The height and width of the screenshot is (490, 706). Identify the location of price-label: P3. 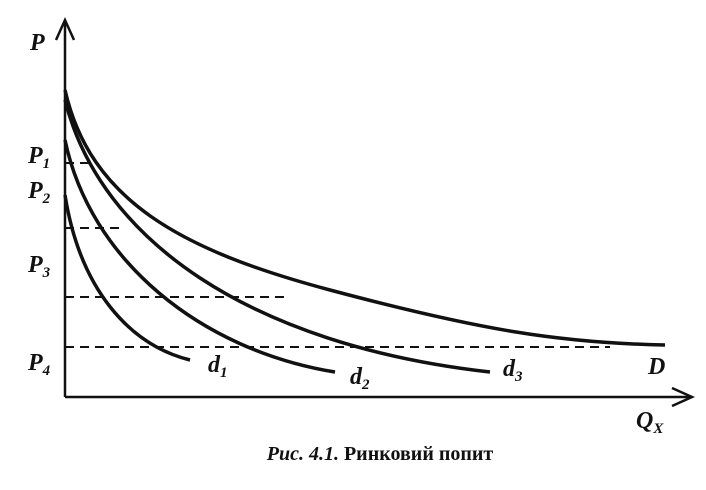
(39, 266).